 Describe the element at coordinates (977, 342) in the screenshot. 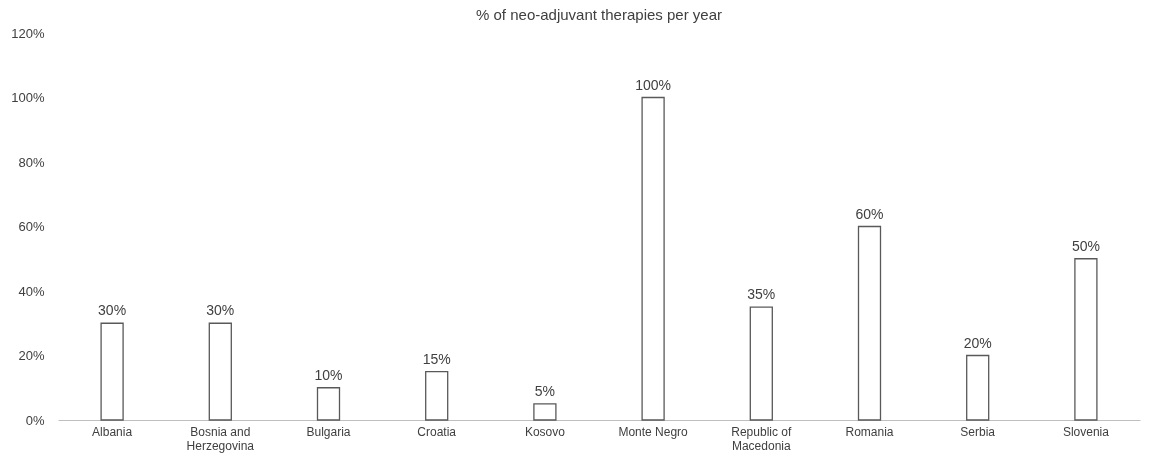

I see `data-label: 20%` at that location.